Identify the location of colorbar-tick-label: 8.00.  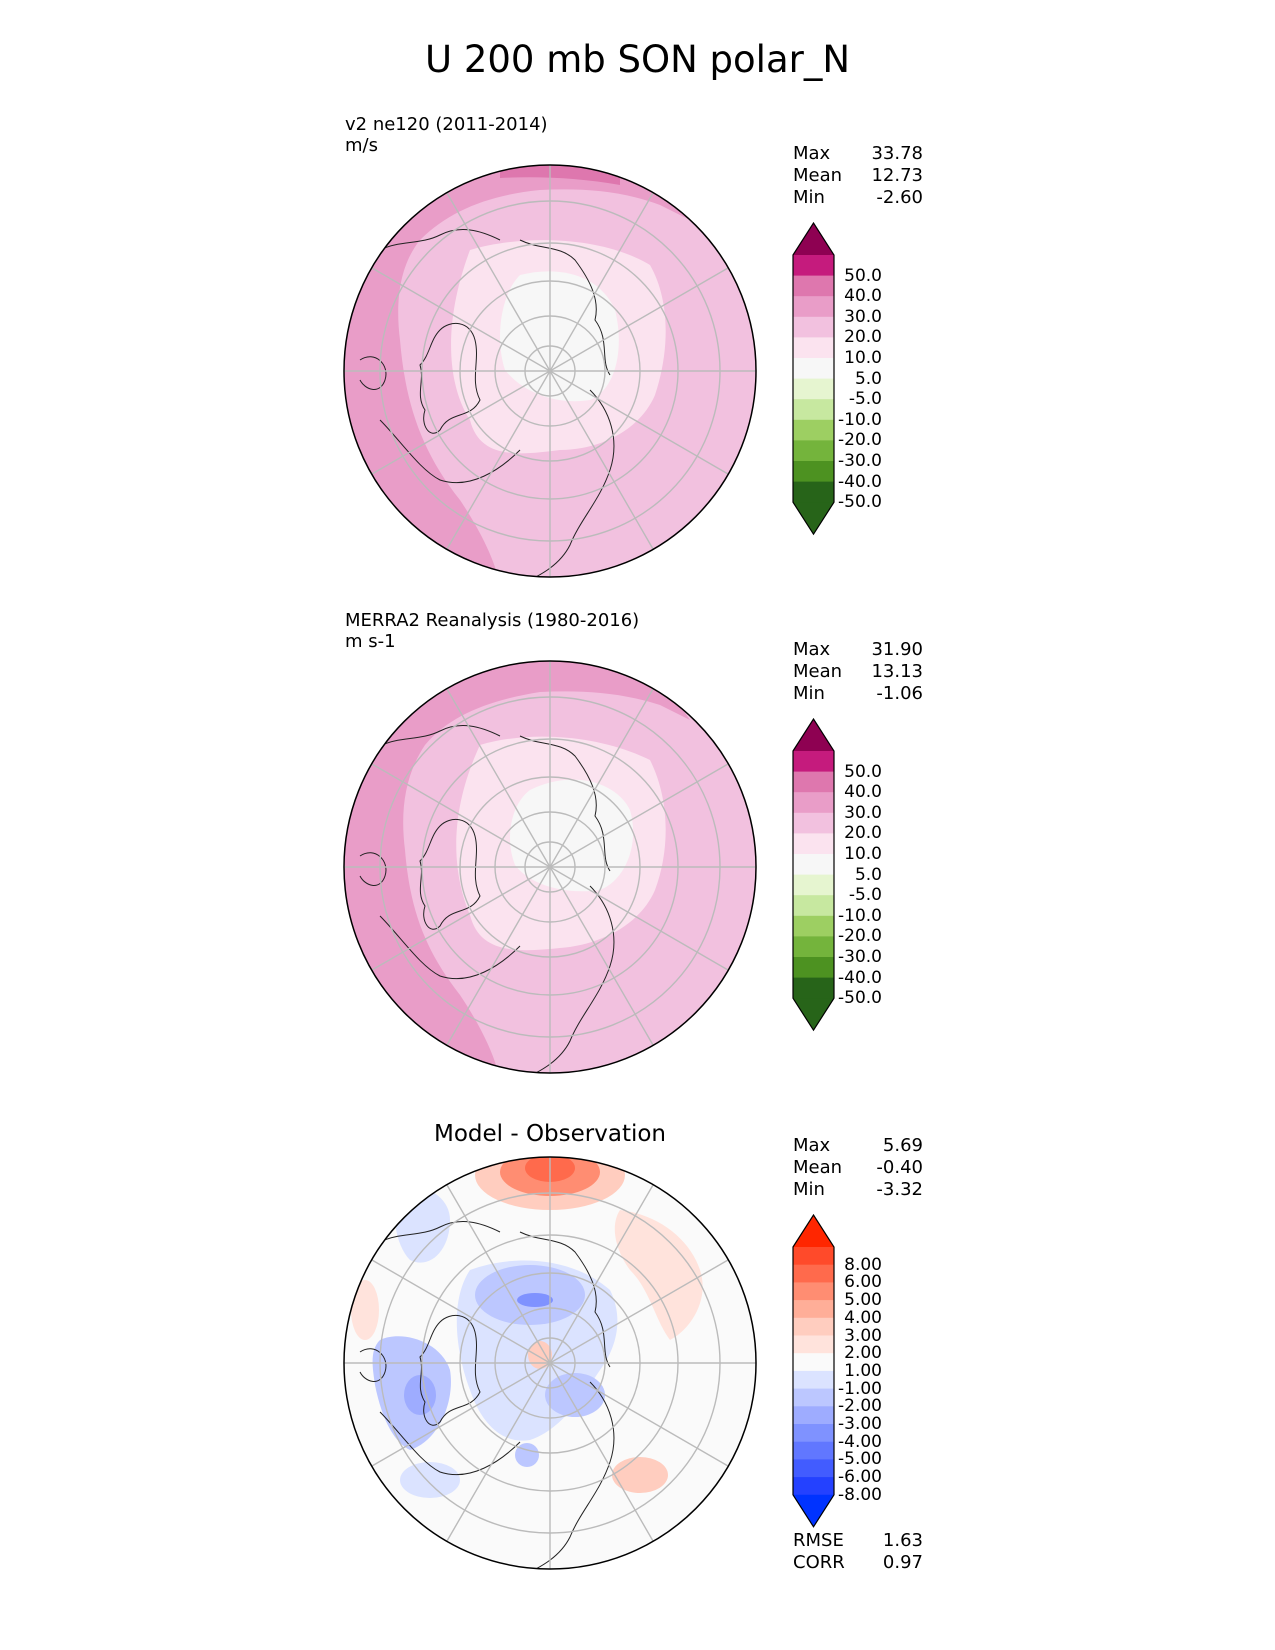
(863, 1264).